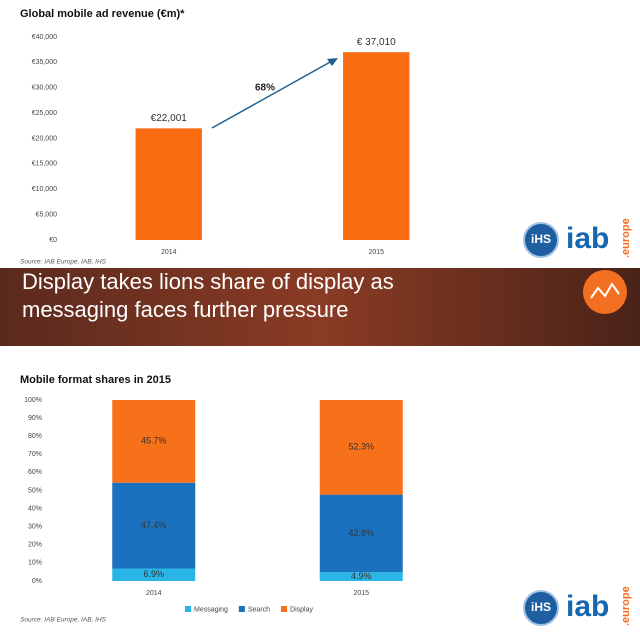  I want to click on banner-background, so click(320, 307).